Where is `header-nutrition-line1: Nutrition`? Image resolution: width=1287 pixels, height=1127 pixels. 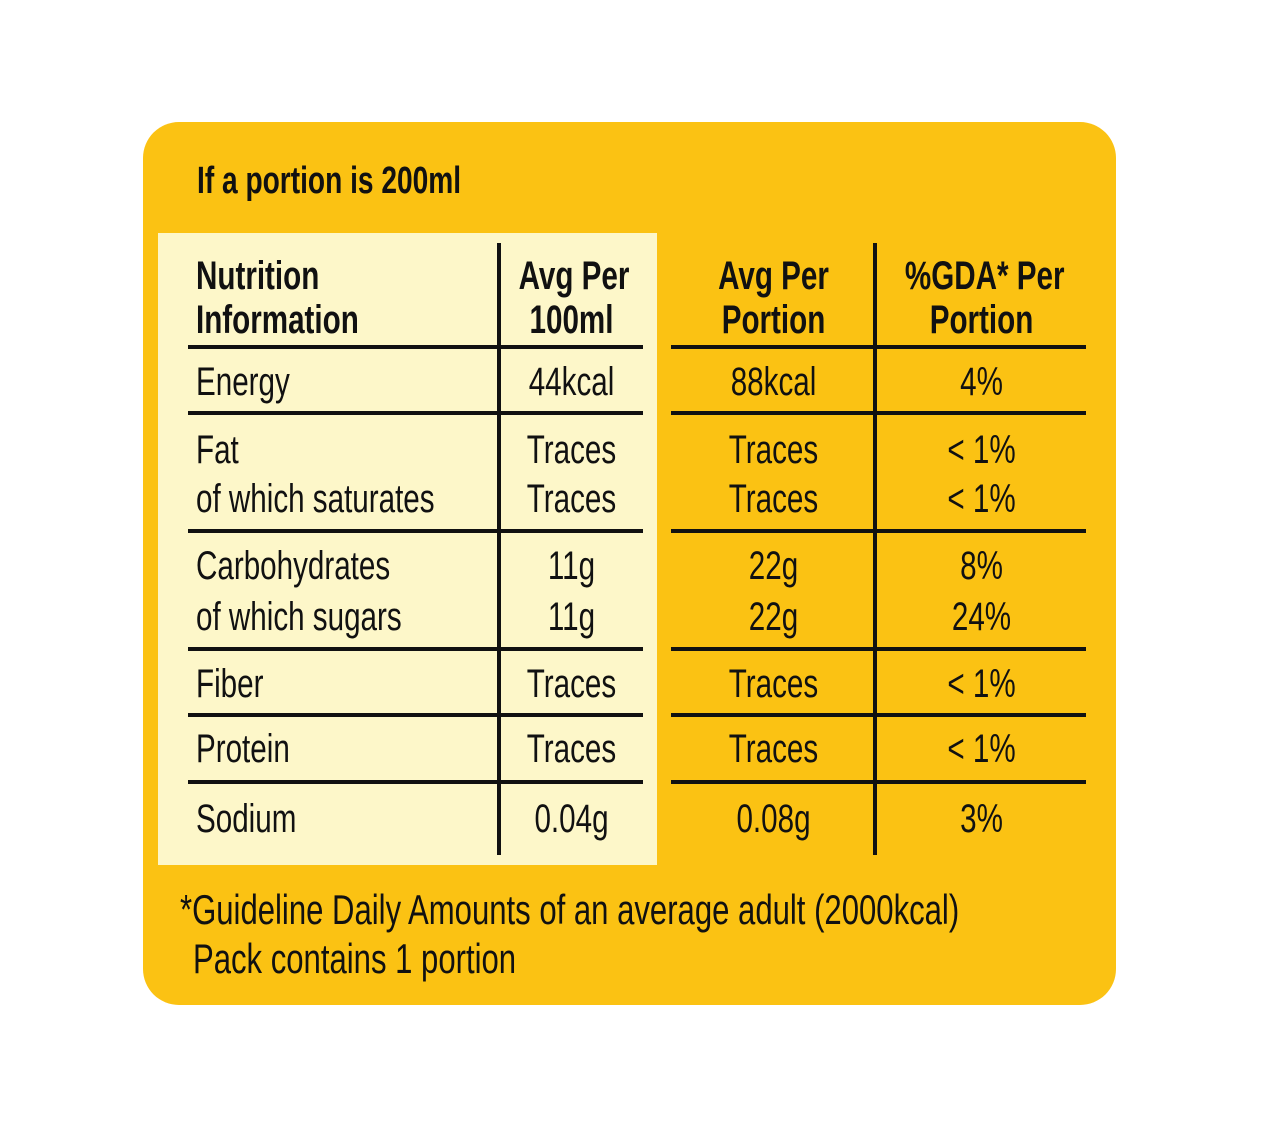 header-nutrition-line1: Nutrition is located at coordinates (258, 276).